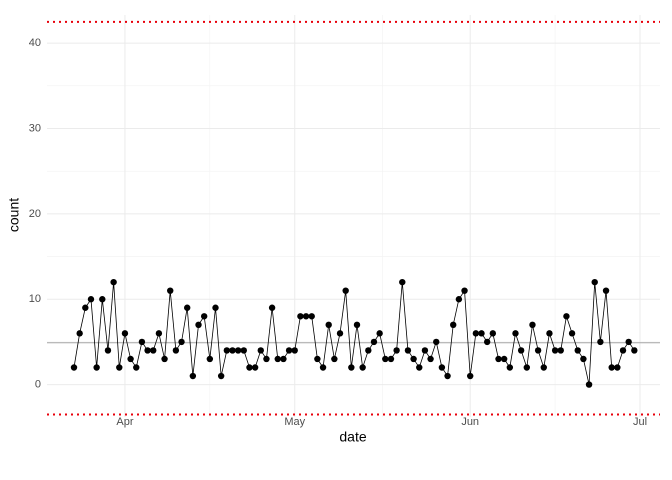 The image size is (672, 480). I want to click on x-tick-label: Apr, so click(124, 422).